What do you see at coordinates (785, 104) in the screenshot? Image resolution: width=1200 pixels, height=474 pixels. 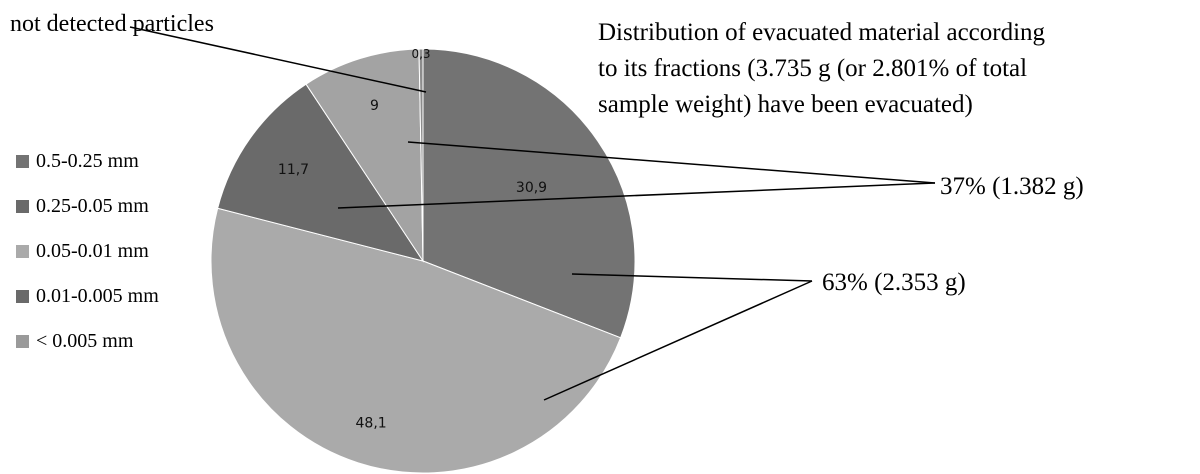 I see `chart-title-line-3: sample weight) have been evacuated)` at bounding box center [785, 104].